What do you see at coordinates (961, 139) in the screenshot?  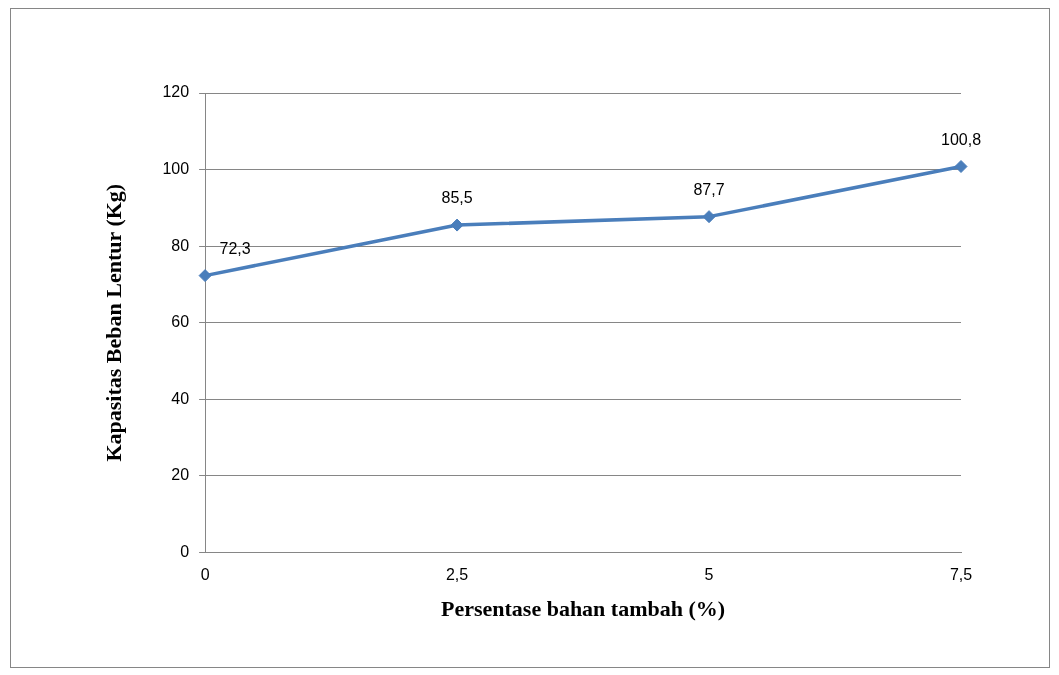 I see `data-label: 100,8` at bounding box center [961, 139].